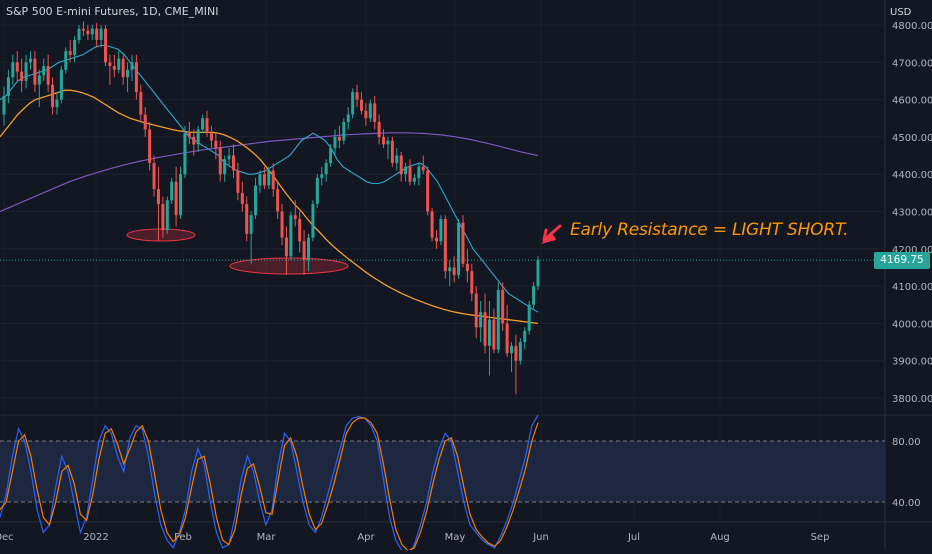 The height and width of the screenshot is (554, 932). I want to click on price-tick-label: 3800.00, so click(912, 399).